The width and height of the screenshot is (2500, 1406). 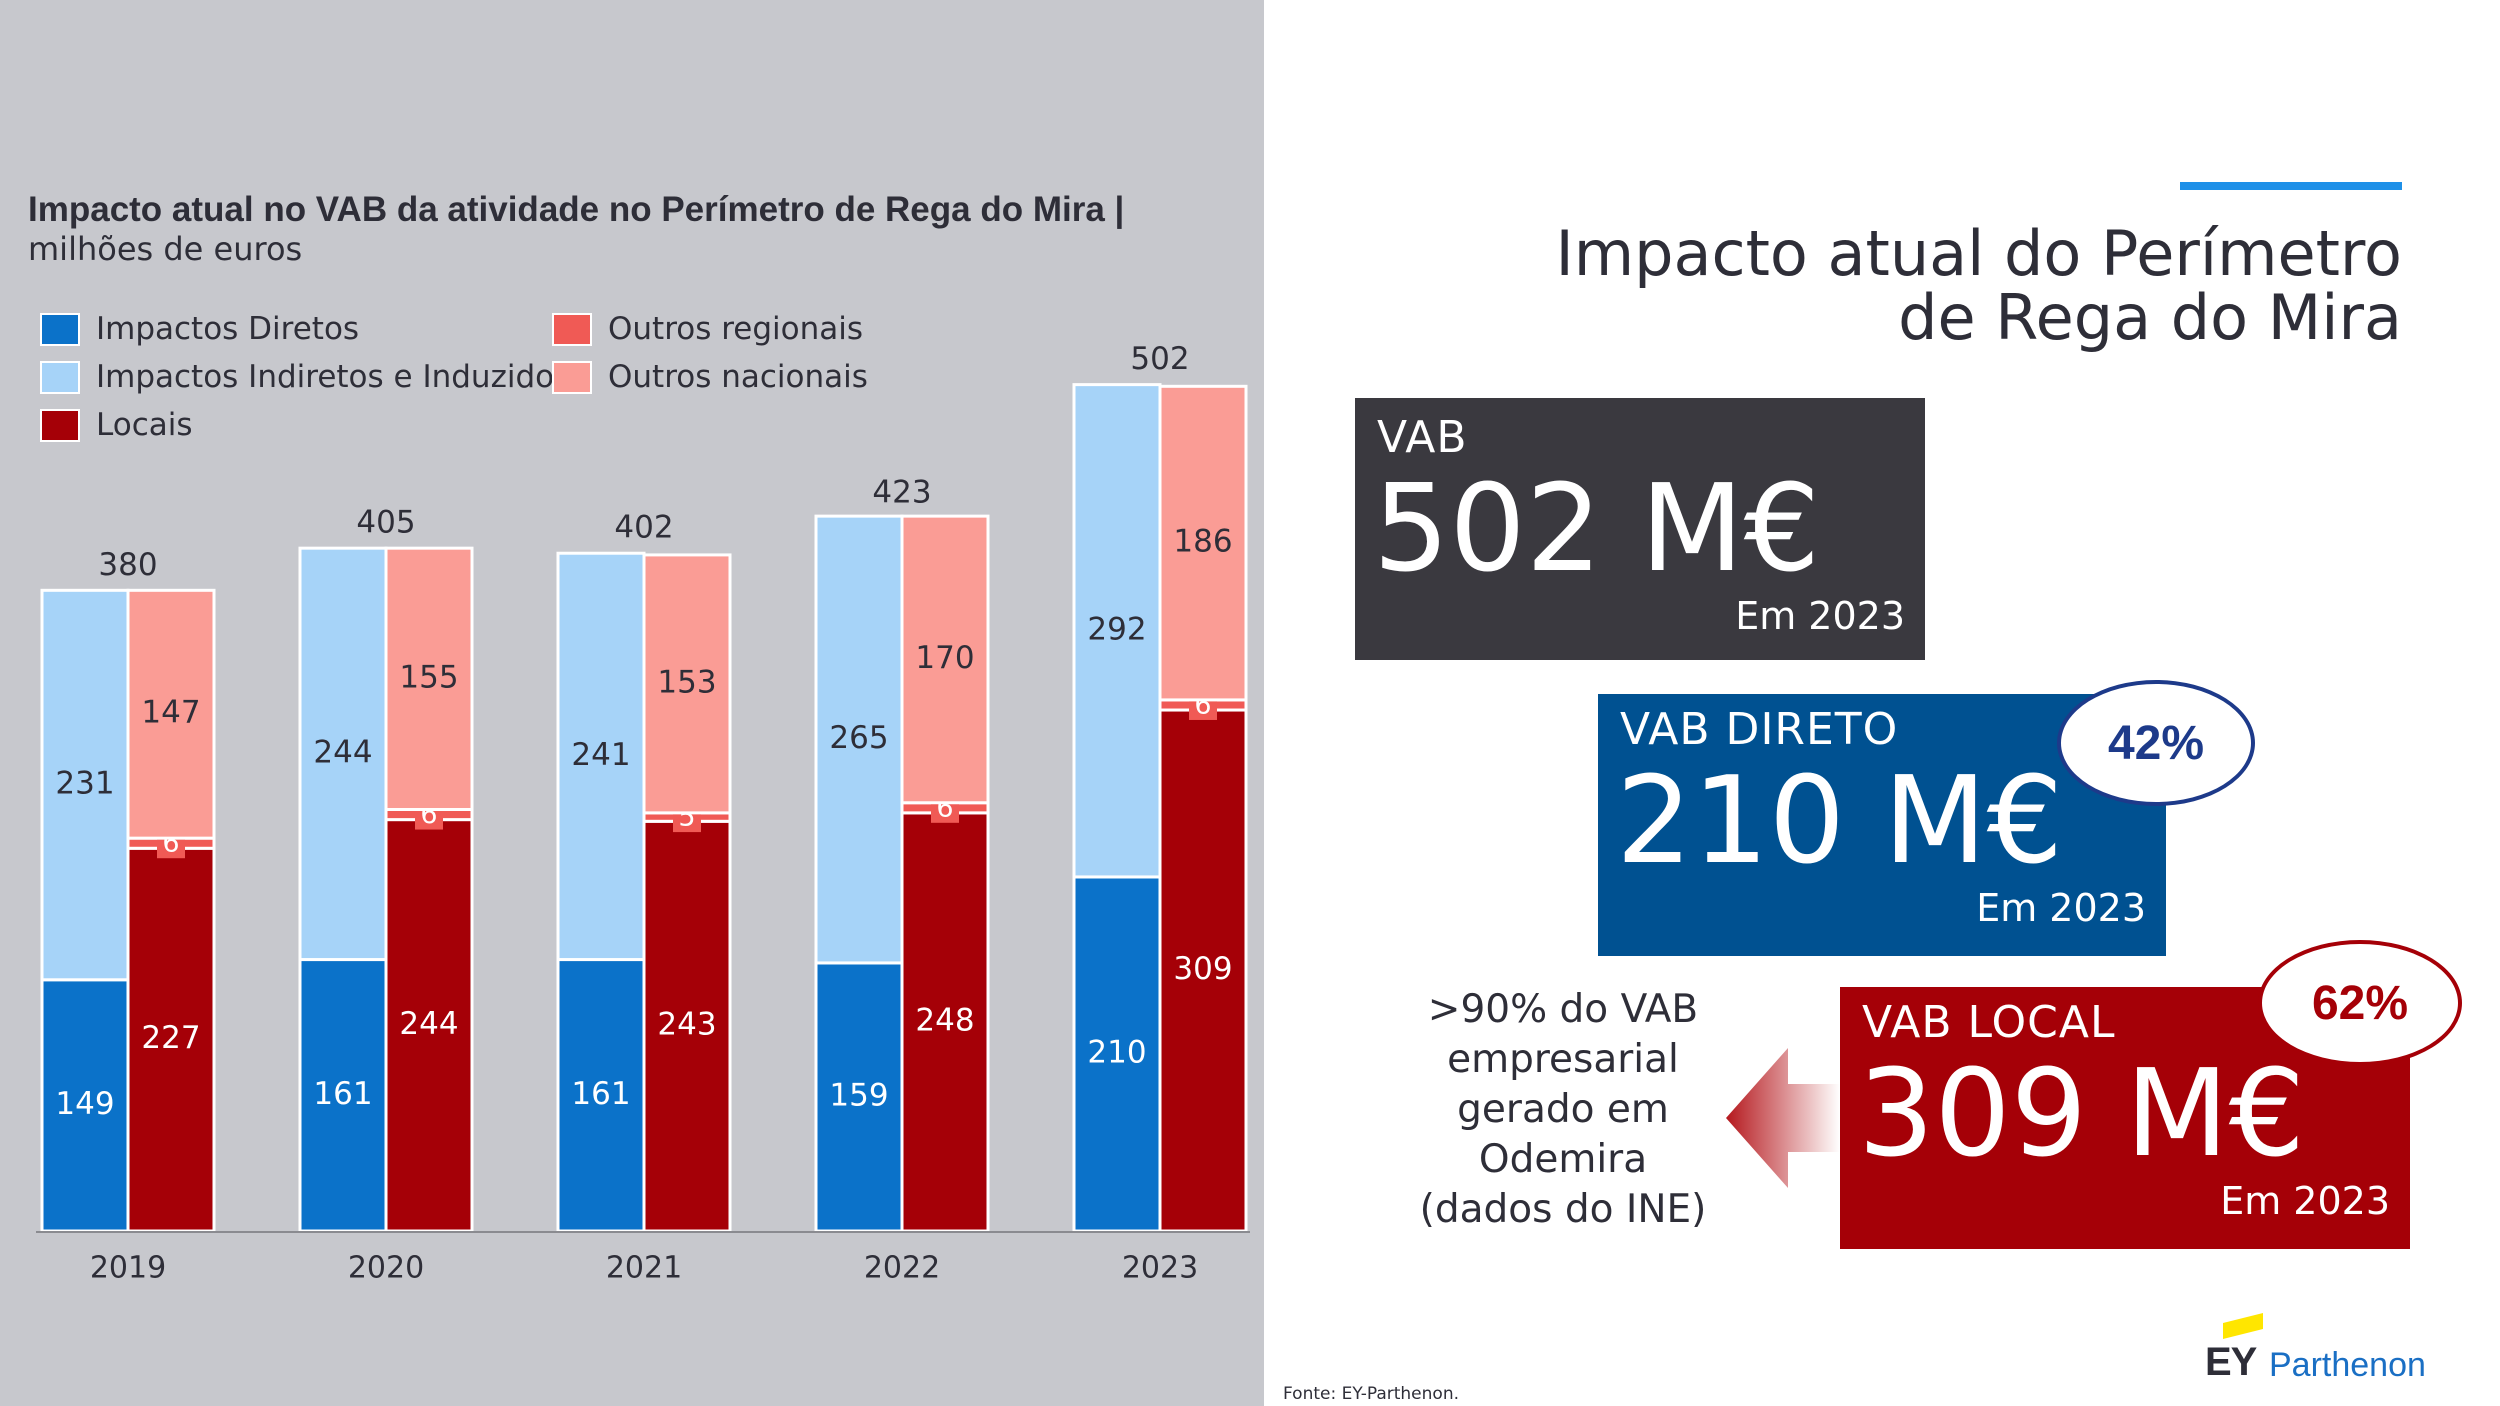 I want to click on kpi-vab-card: VAB 502 M€ Em 2023, so click(x=1640, y=529).